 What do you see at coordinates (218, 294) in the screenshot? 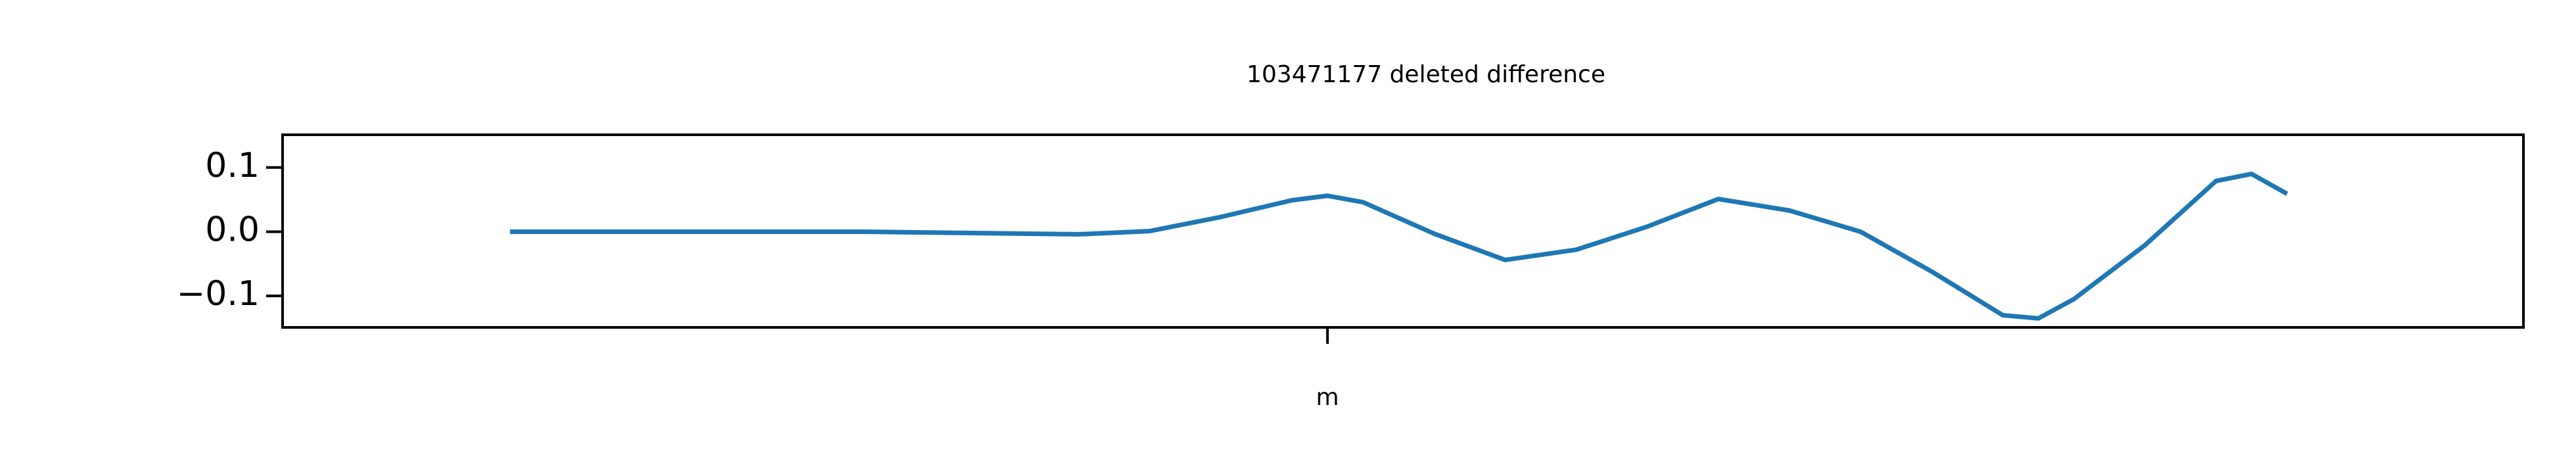
I see `y-tick-label: −0.1` at bounding box center [218, 294].